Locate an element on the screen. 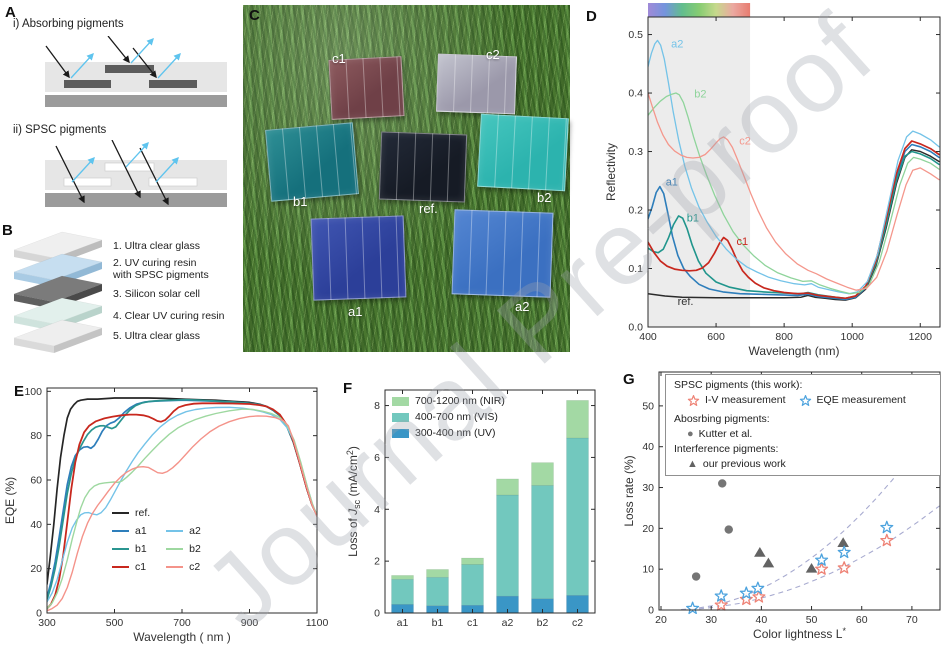 Image resolution: width=949 pixels, height=650 pixels. svg-text: 0.3 is located at coordinates (635, 152).